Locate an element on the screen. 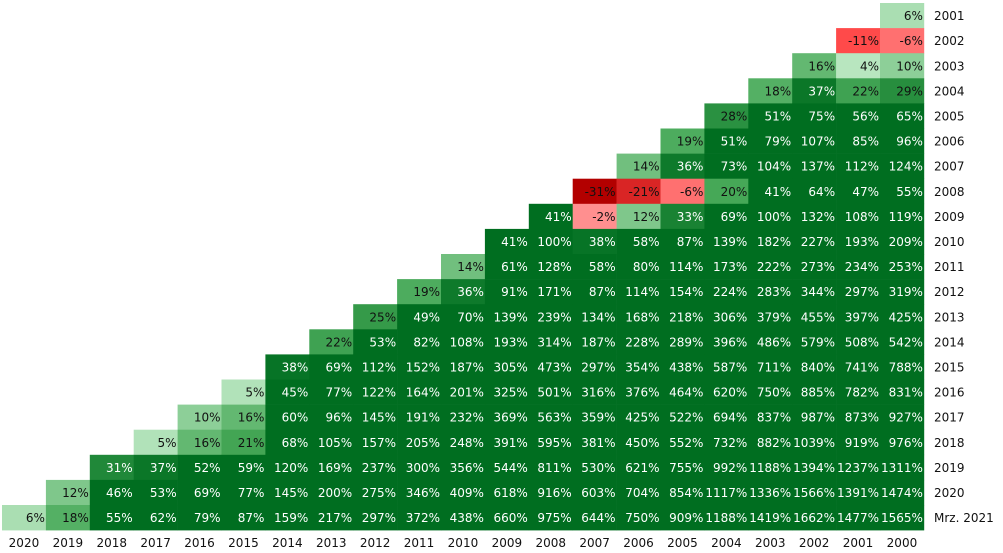  cell-value-label: 909% is located at coordinates (686, 518).